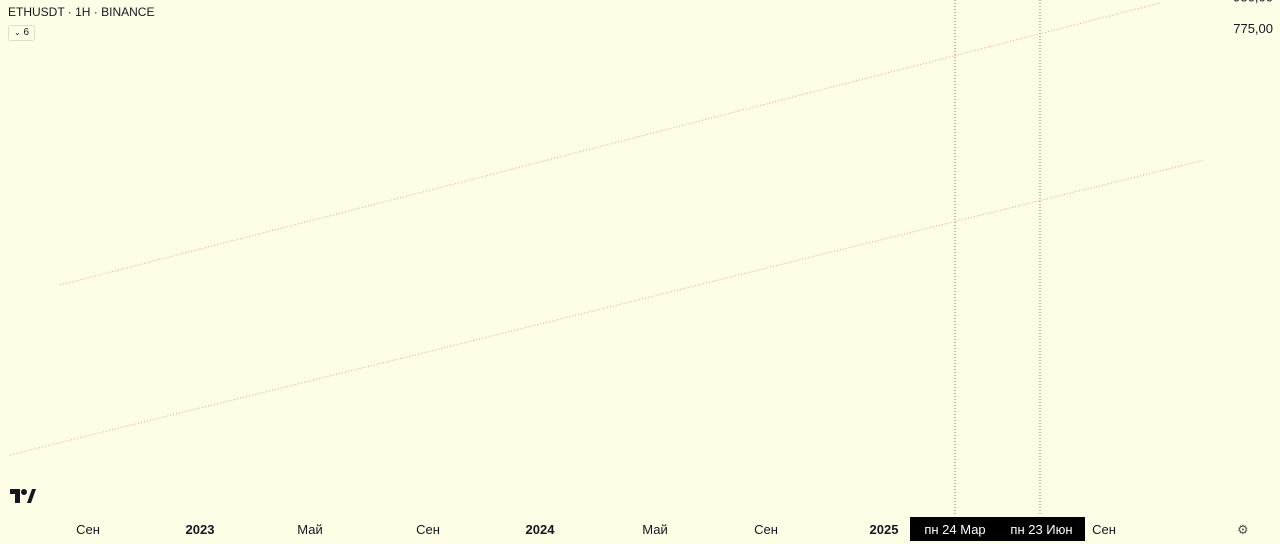 The height and width of the screenshot is (544, 1280). I want to click on indicator-toggle: ⌄ 6, so click(22, 33).